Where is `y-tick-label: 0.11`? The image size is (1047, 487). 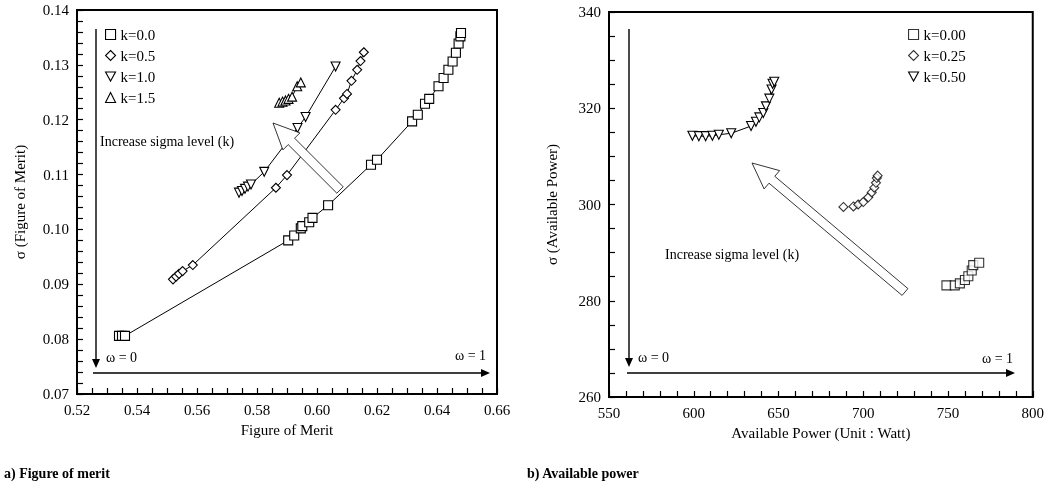
y-tick-label: 0.11 is located at coordinates (56, 174).